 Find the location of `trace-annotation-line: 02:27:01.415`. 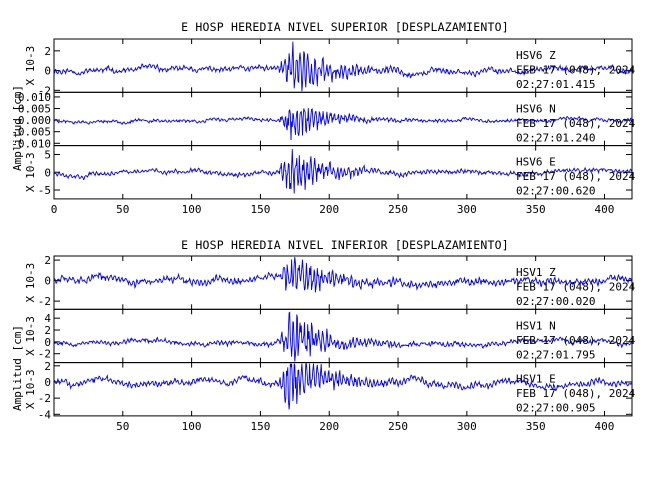

trace-annotation-line: 02:27:01.415 is located at coordinates (555, 84).